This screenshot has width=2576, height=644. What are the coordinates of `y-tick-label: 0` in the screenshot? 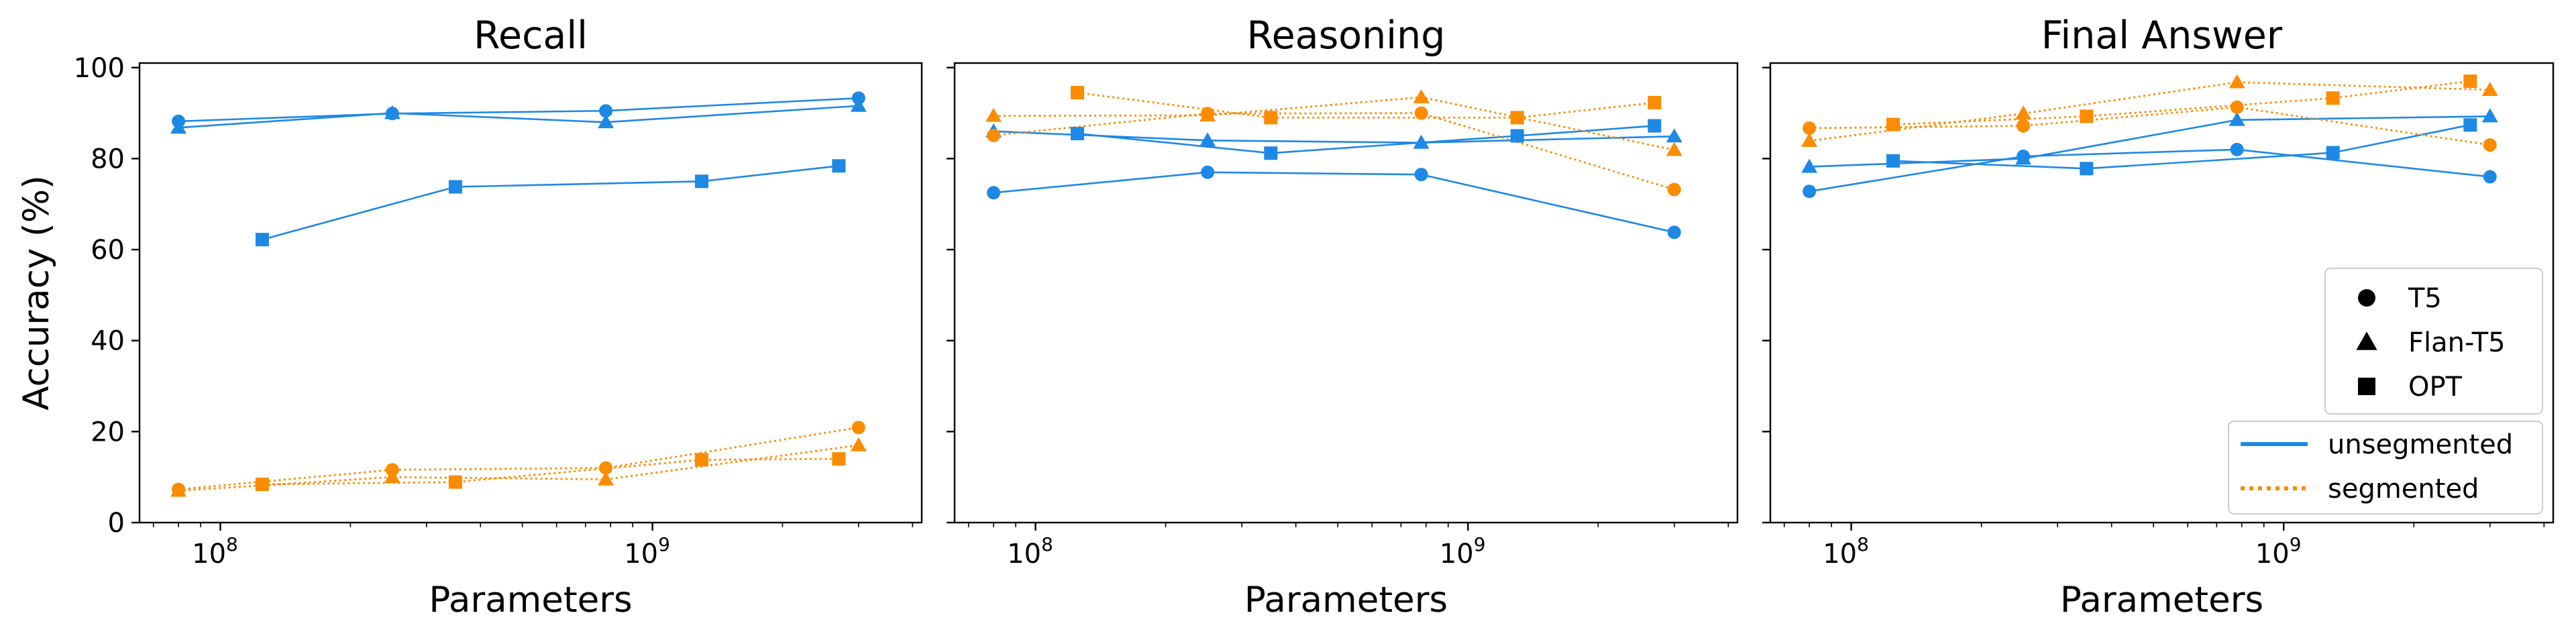 It's located at (116, 523).